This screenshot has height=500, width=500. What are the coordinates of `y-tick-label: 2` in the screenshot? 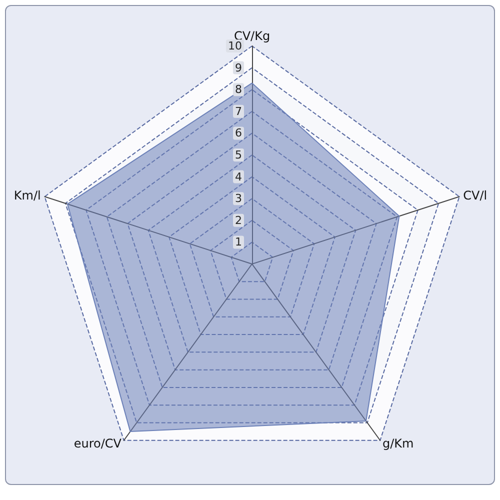 It's located at (238, 220).